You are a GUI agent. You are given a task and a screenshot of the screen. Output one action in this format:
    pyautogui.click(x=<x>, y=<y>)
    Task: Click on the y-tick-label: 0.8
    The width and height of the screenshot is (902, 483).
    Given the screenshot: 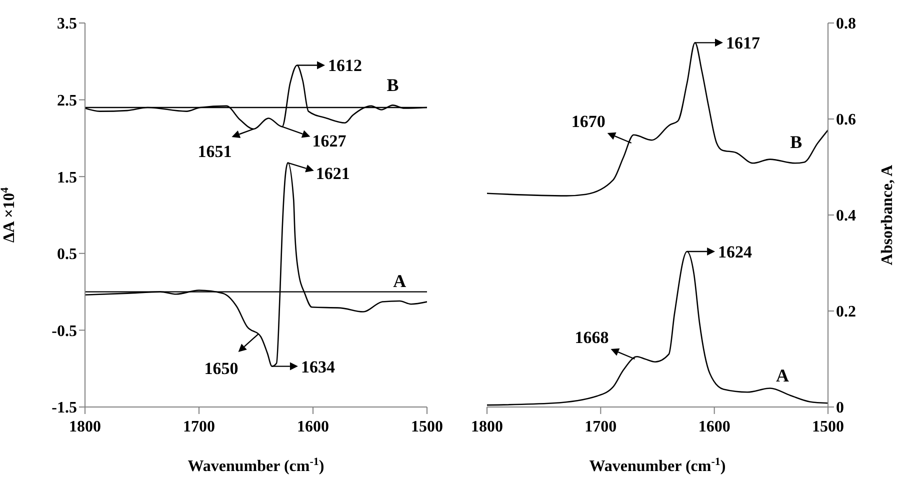 What is the action you would take?
    pyautogui.click(x=846, y=24)
    